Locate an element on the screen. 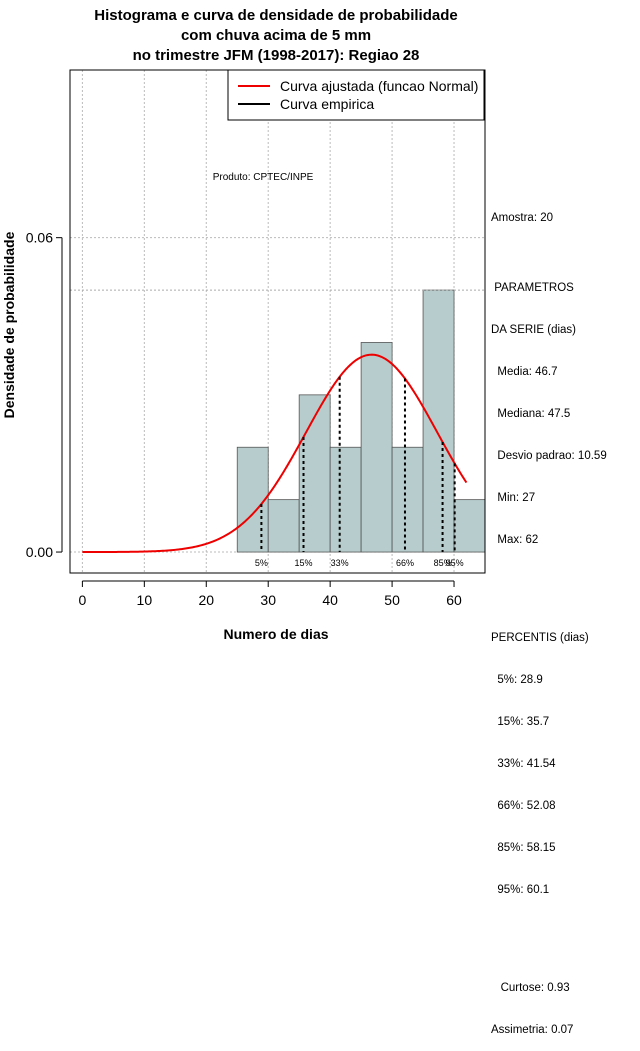  x-tick-label: 20 is located at coordinates (206, 600).